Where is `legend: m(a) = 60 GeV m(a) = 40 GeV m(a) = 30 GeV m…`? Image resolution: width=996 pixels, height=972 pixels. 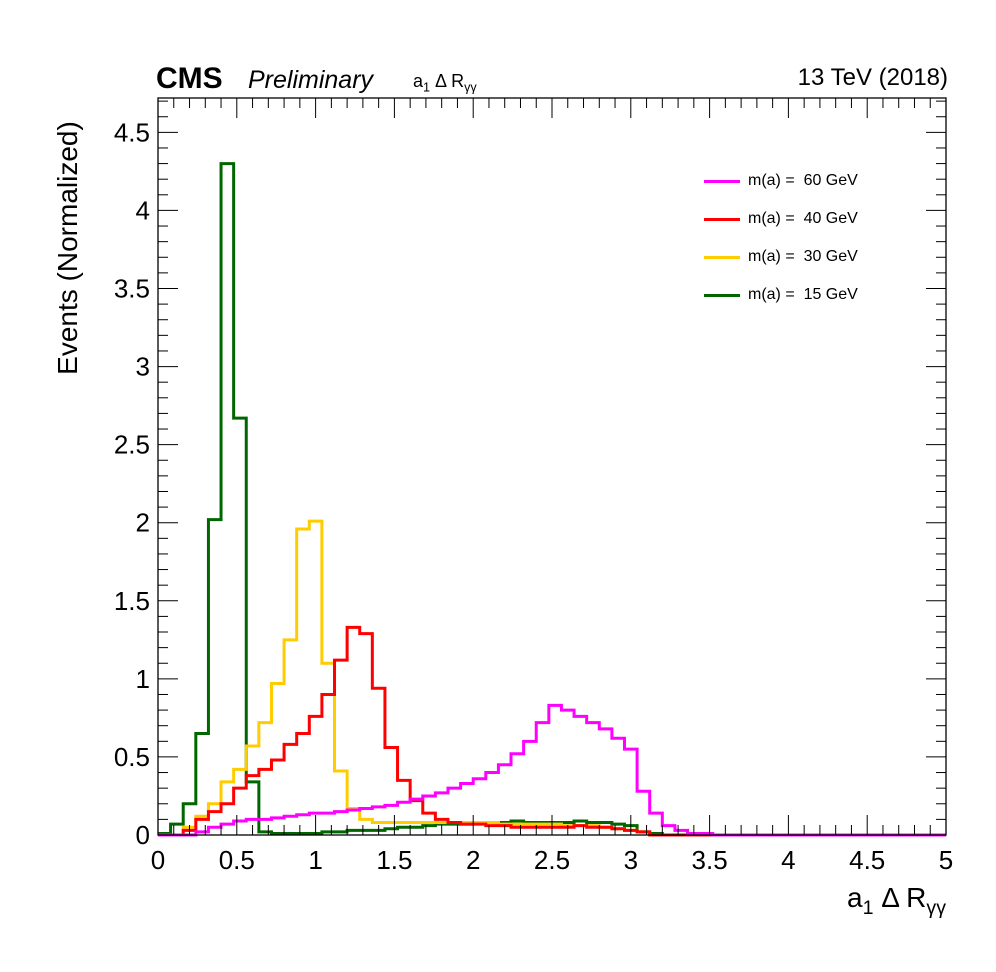
legend: m(a) = 60 GeV m(a) = 40 GeV m(a) = 30 GeV m… is located at coordinates (781, 238).